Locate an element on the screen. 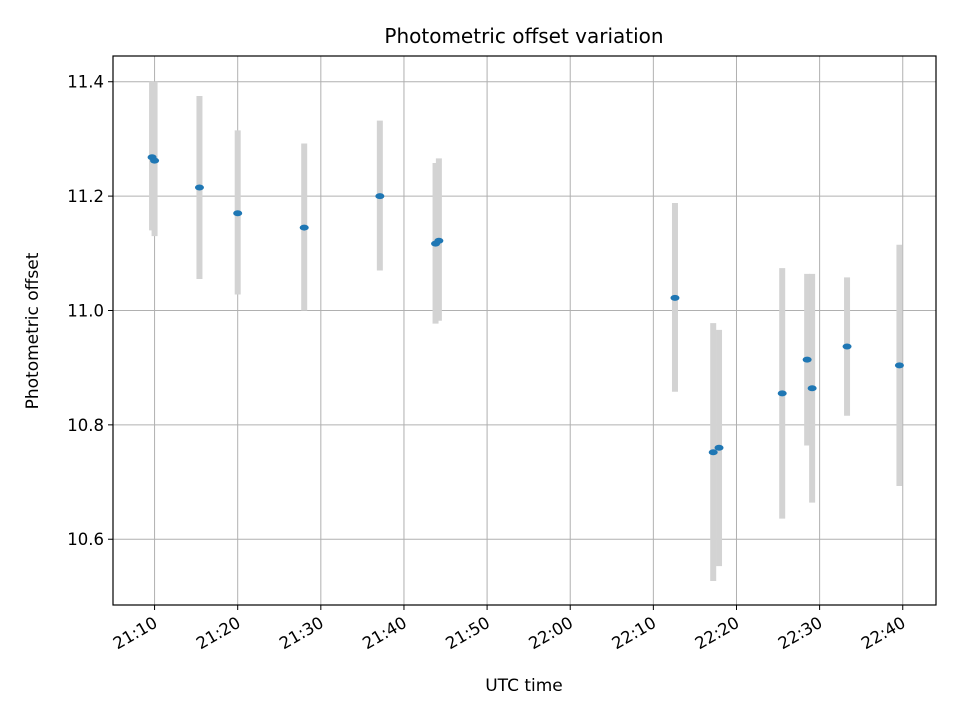 This screenshot has height=720, width=960. y-tick-label: 11.0 is located at coordinates (85, 310).